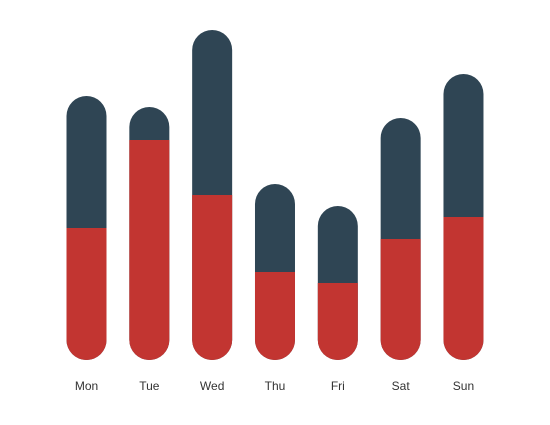  What do you see at coordinates (275, 386) in the screenshot?
I see `x-tick-label: Thu` at bounding box center [275, 386].